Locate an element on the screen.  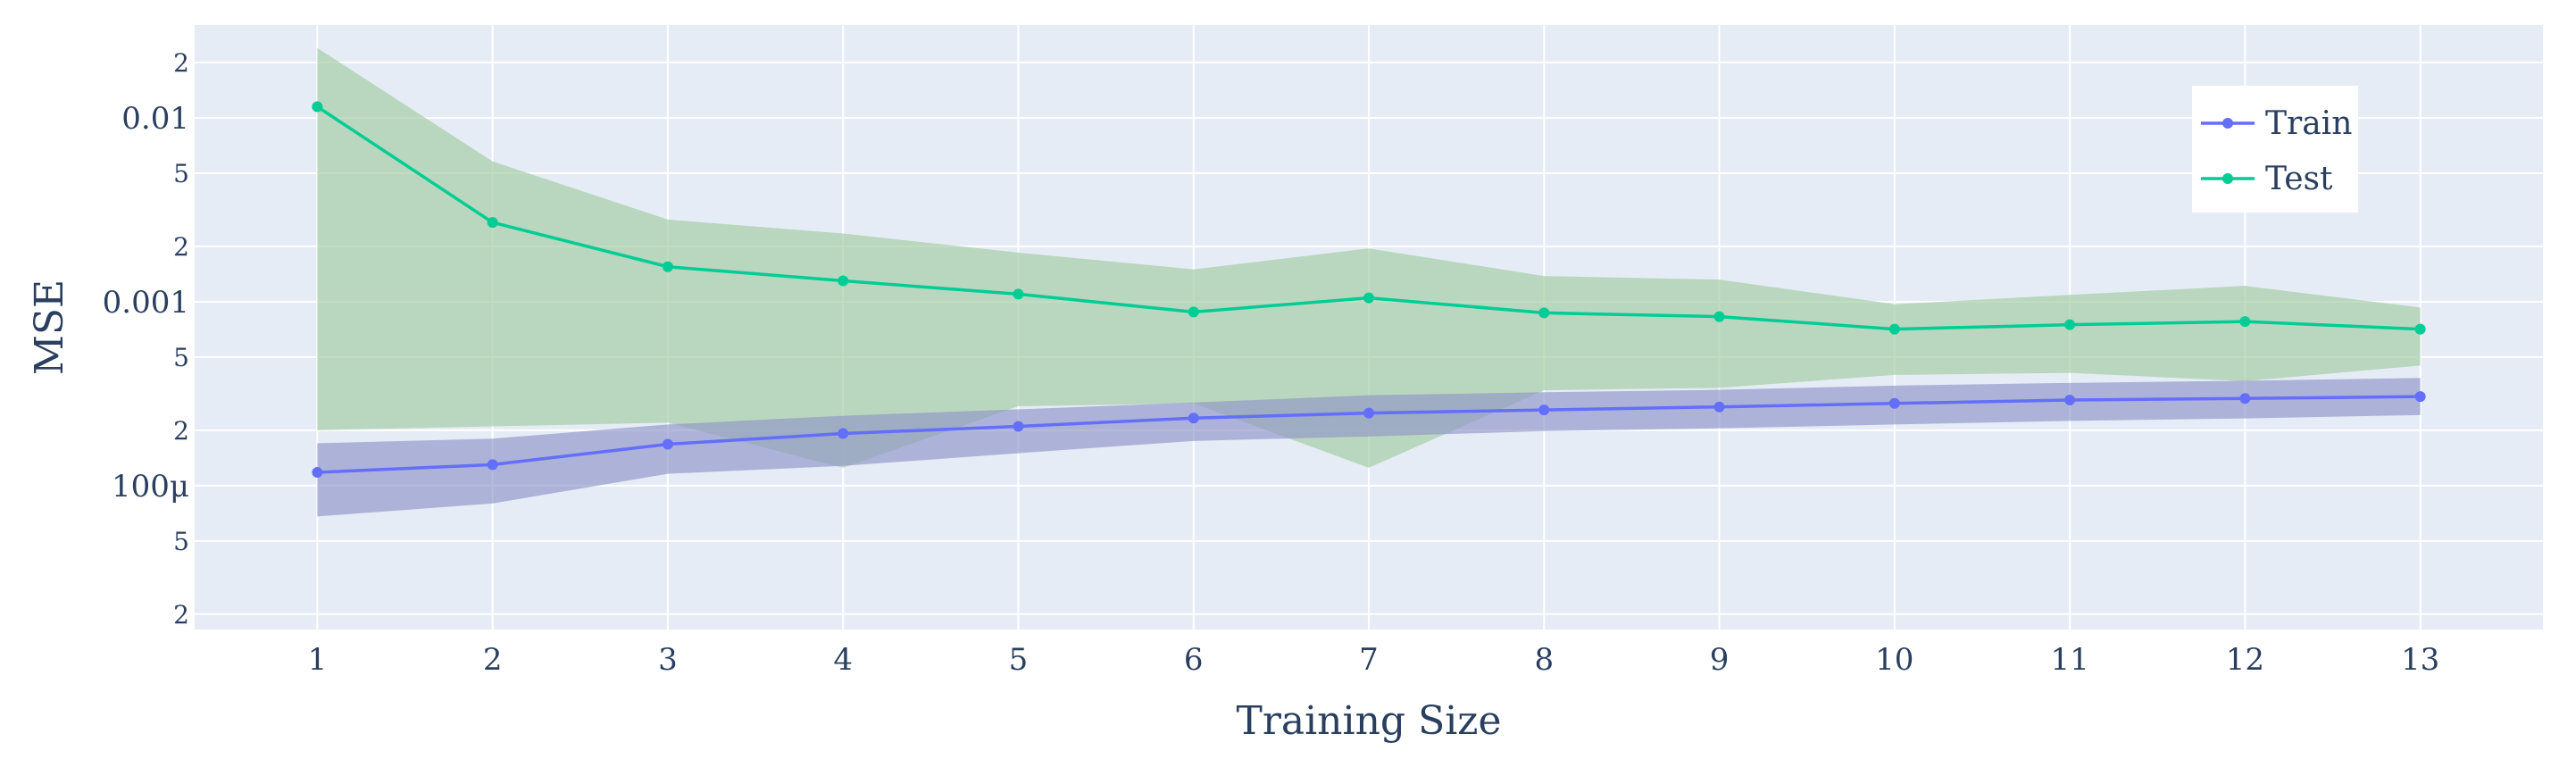
y-axis-title: MSE is located at coordinates (49, 327).